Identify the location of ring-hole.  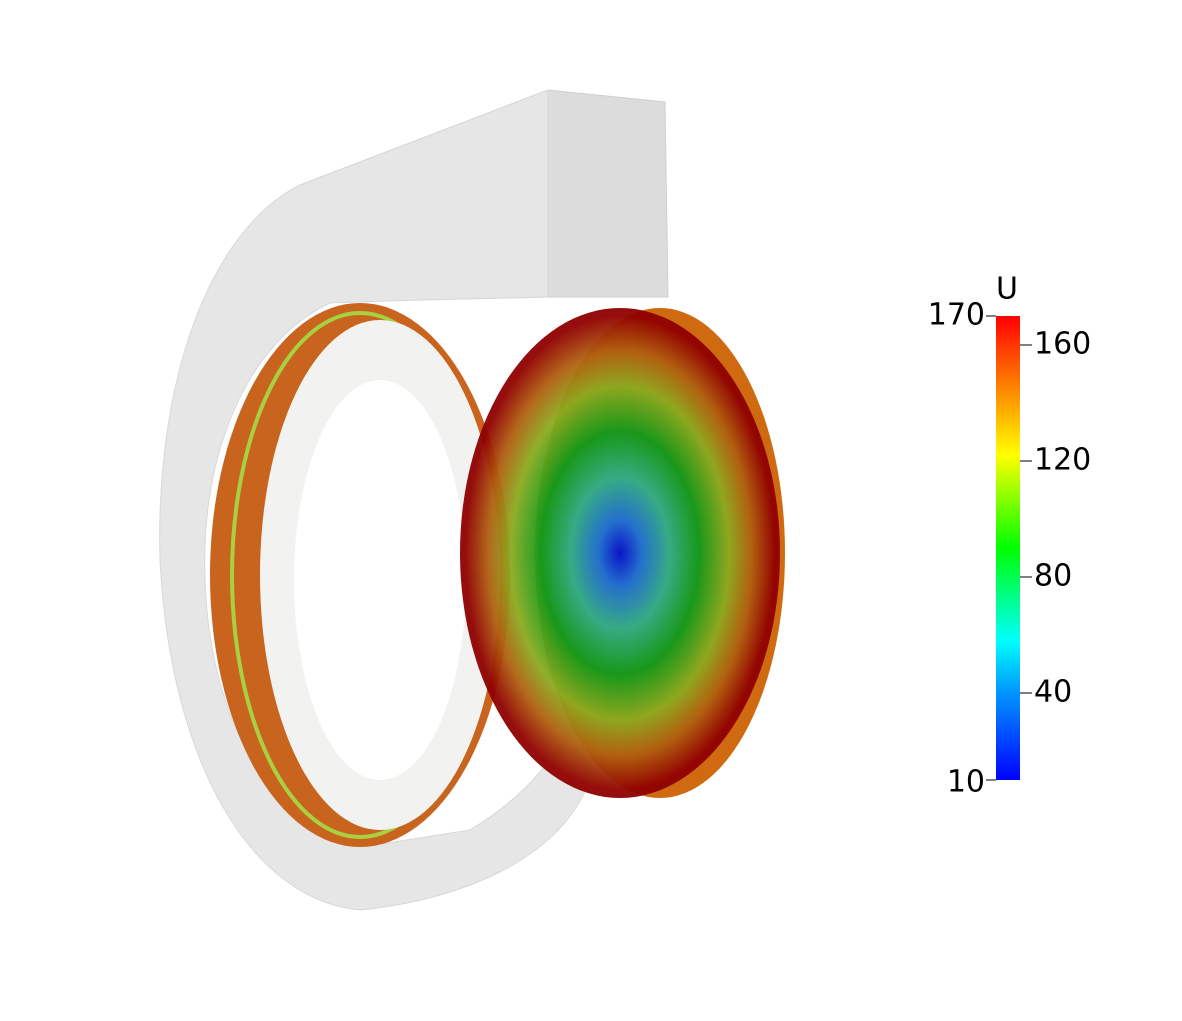
(380, 580).